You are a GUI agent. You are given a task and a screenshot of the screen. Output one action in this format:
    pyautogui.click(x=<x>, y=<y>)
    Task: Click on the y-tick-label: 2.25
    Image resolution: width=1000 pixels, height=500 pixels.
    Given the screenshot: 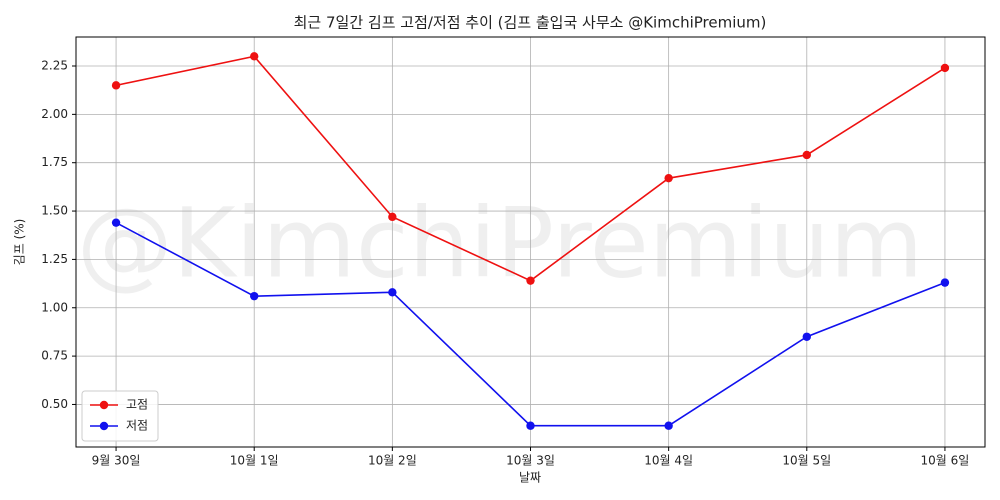 What is the action you would take?
    pyautogui.click(x=54, y=66)
    